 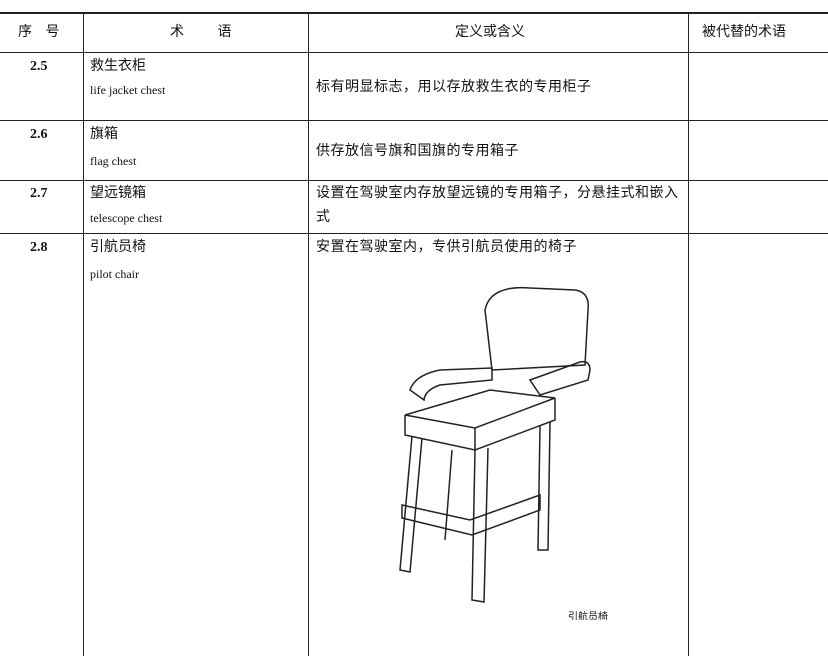 What do you see at coordinates (744, 32) in the screenshot?
I see `header-cell: 被代替的术语` at bounding box center [744, 32].